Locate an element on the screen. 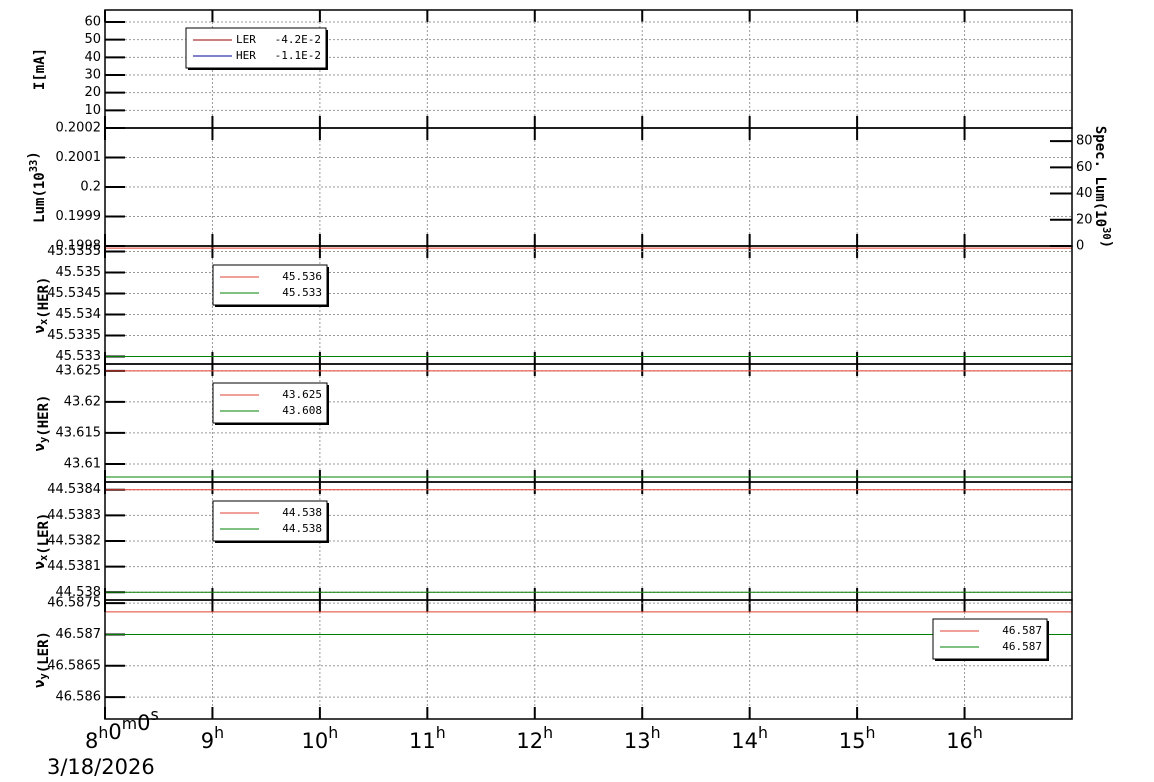 The width and height of the screenshot is (1154, 782). y-axis-label: νy(LER) is located at coordinates (42, 659).